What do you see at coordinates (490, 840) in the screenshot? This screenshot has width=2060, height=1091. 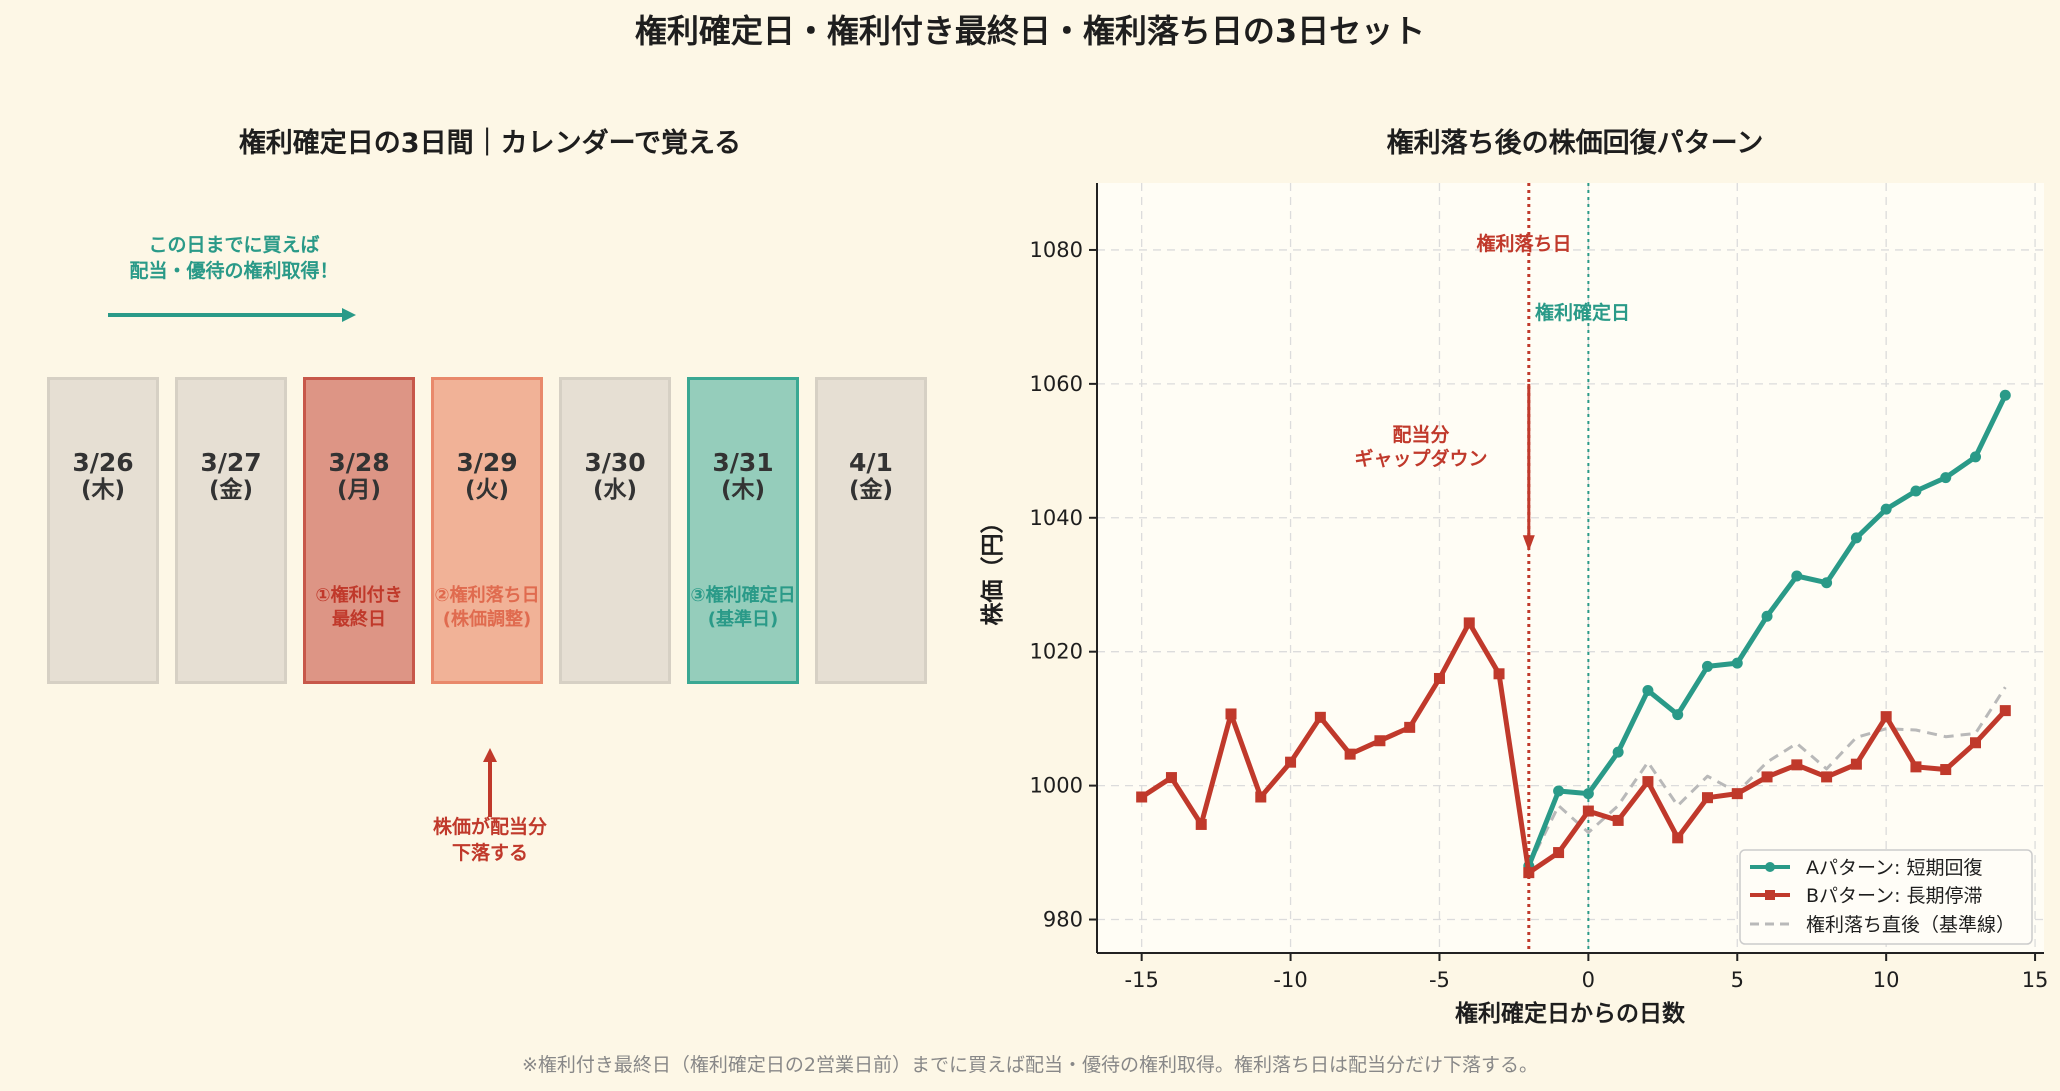 I see `drop-note: 株価が配当分 下落する` at bounding box center [490, 840].